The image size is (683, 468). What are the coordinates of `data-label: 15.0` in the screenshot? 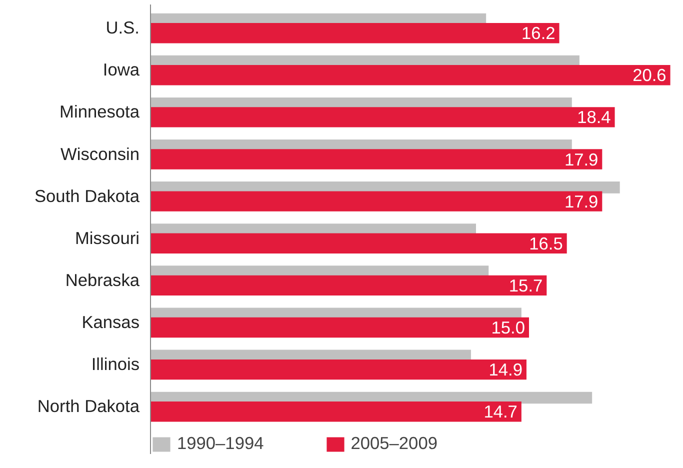 It's located at (508, 327).